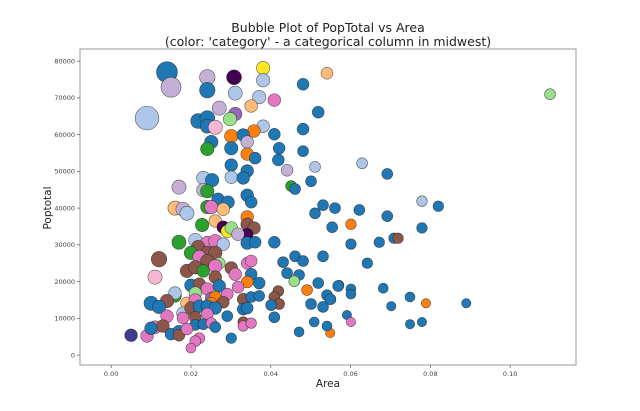 This screenshot has width=640, height=411. I want to click on x-tick-label: 0.06, so click(350, 374).